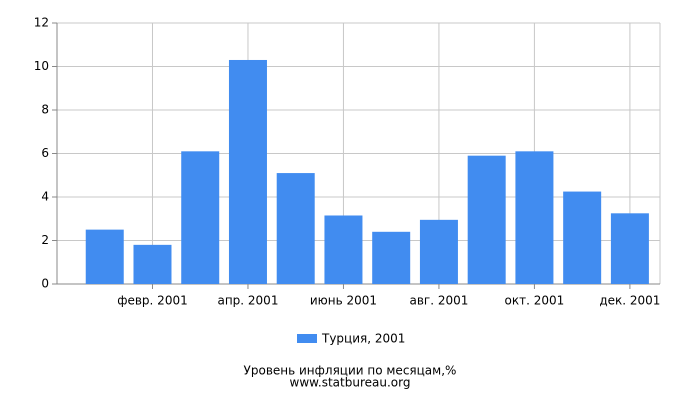  Describe the element at coordinates (350, 371) in the screenshot. I see `chart-title: Уровень инфляции по месяцам,%` at that location.